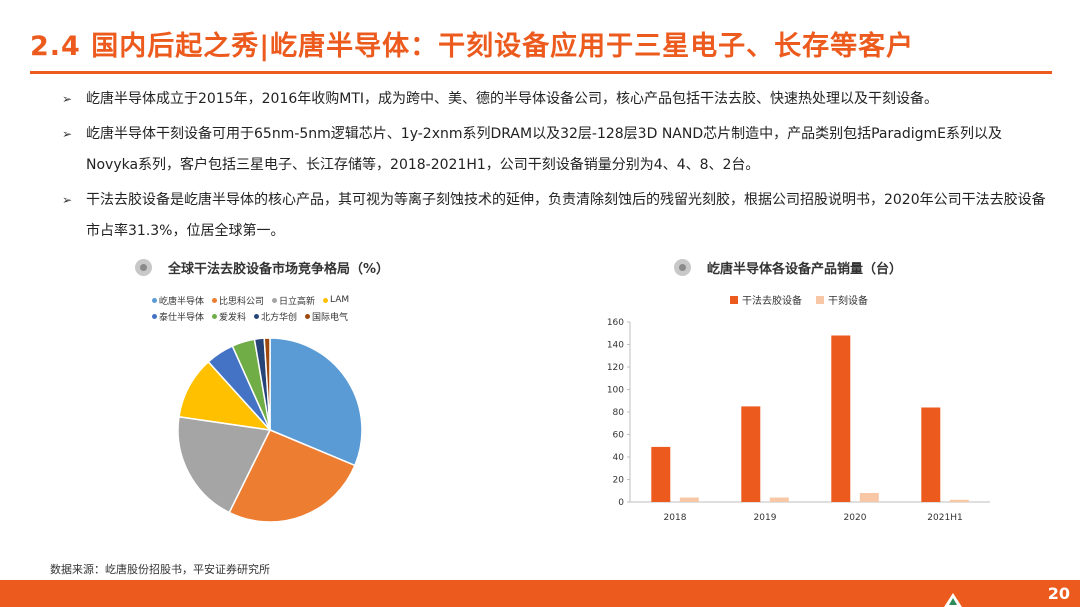 The image size is (1080, 607). What do you see at coordinates (182, 301) in the screenshot?
I see `pie-legend-label: 屹唐半导体` at bounding box center [182, 301].